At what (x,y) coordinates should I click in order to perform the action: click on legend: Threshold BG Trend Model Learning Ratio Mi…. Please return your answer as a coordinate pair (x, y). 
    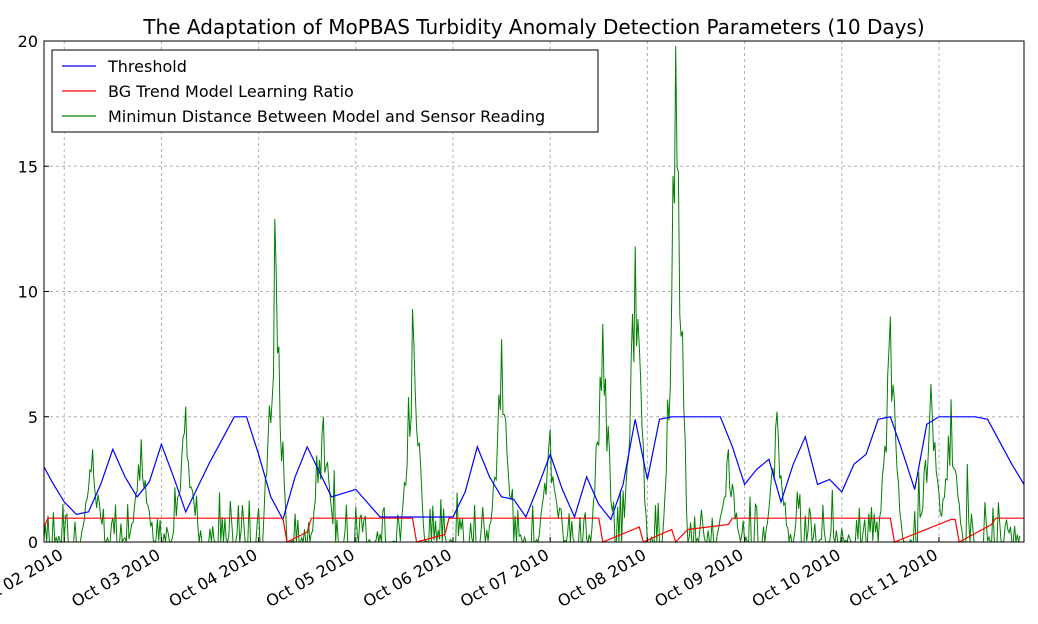
    Looking at the image, I should click on (325, 91).